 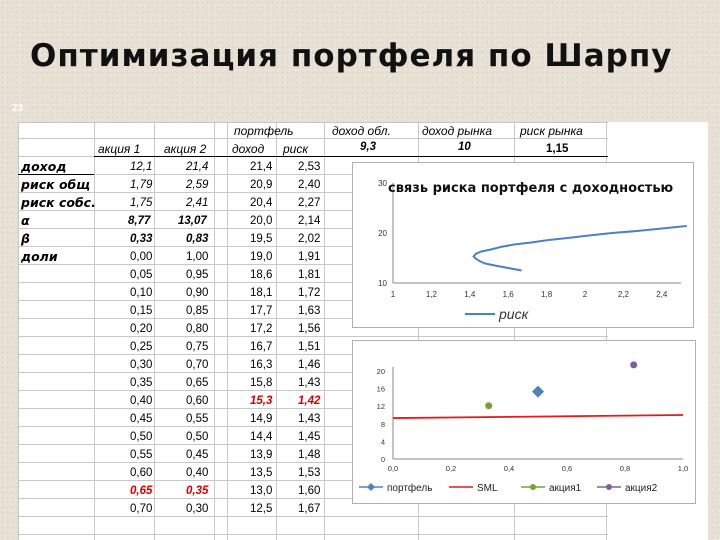 I want to click on share-stock1: 0,15, so click(x=141, y=311).